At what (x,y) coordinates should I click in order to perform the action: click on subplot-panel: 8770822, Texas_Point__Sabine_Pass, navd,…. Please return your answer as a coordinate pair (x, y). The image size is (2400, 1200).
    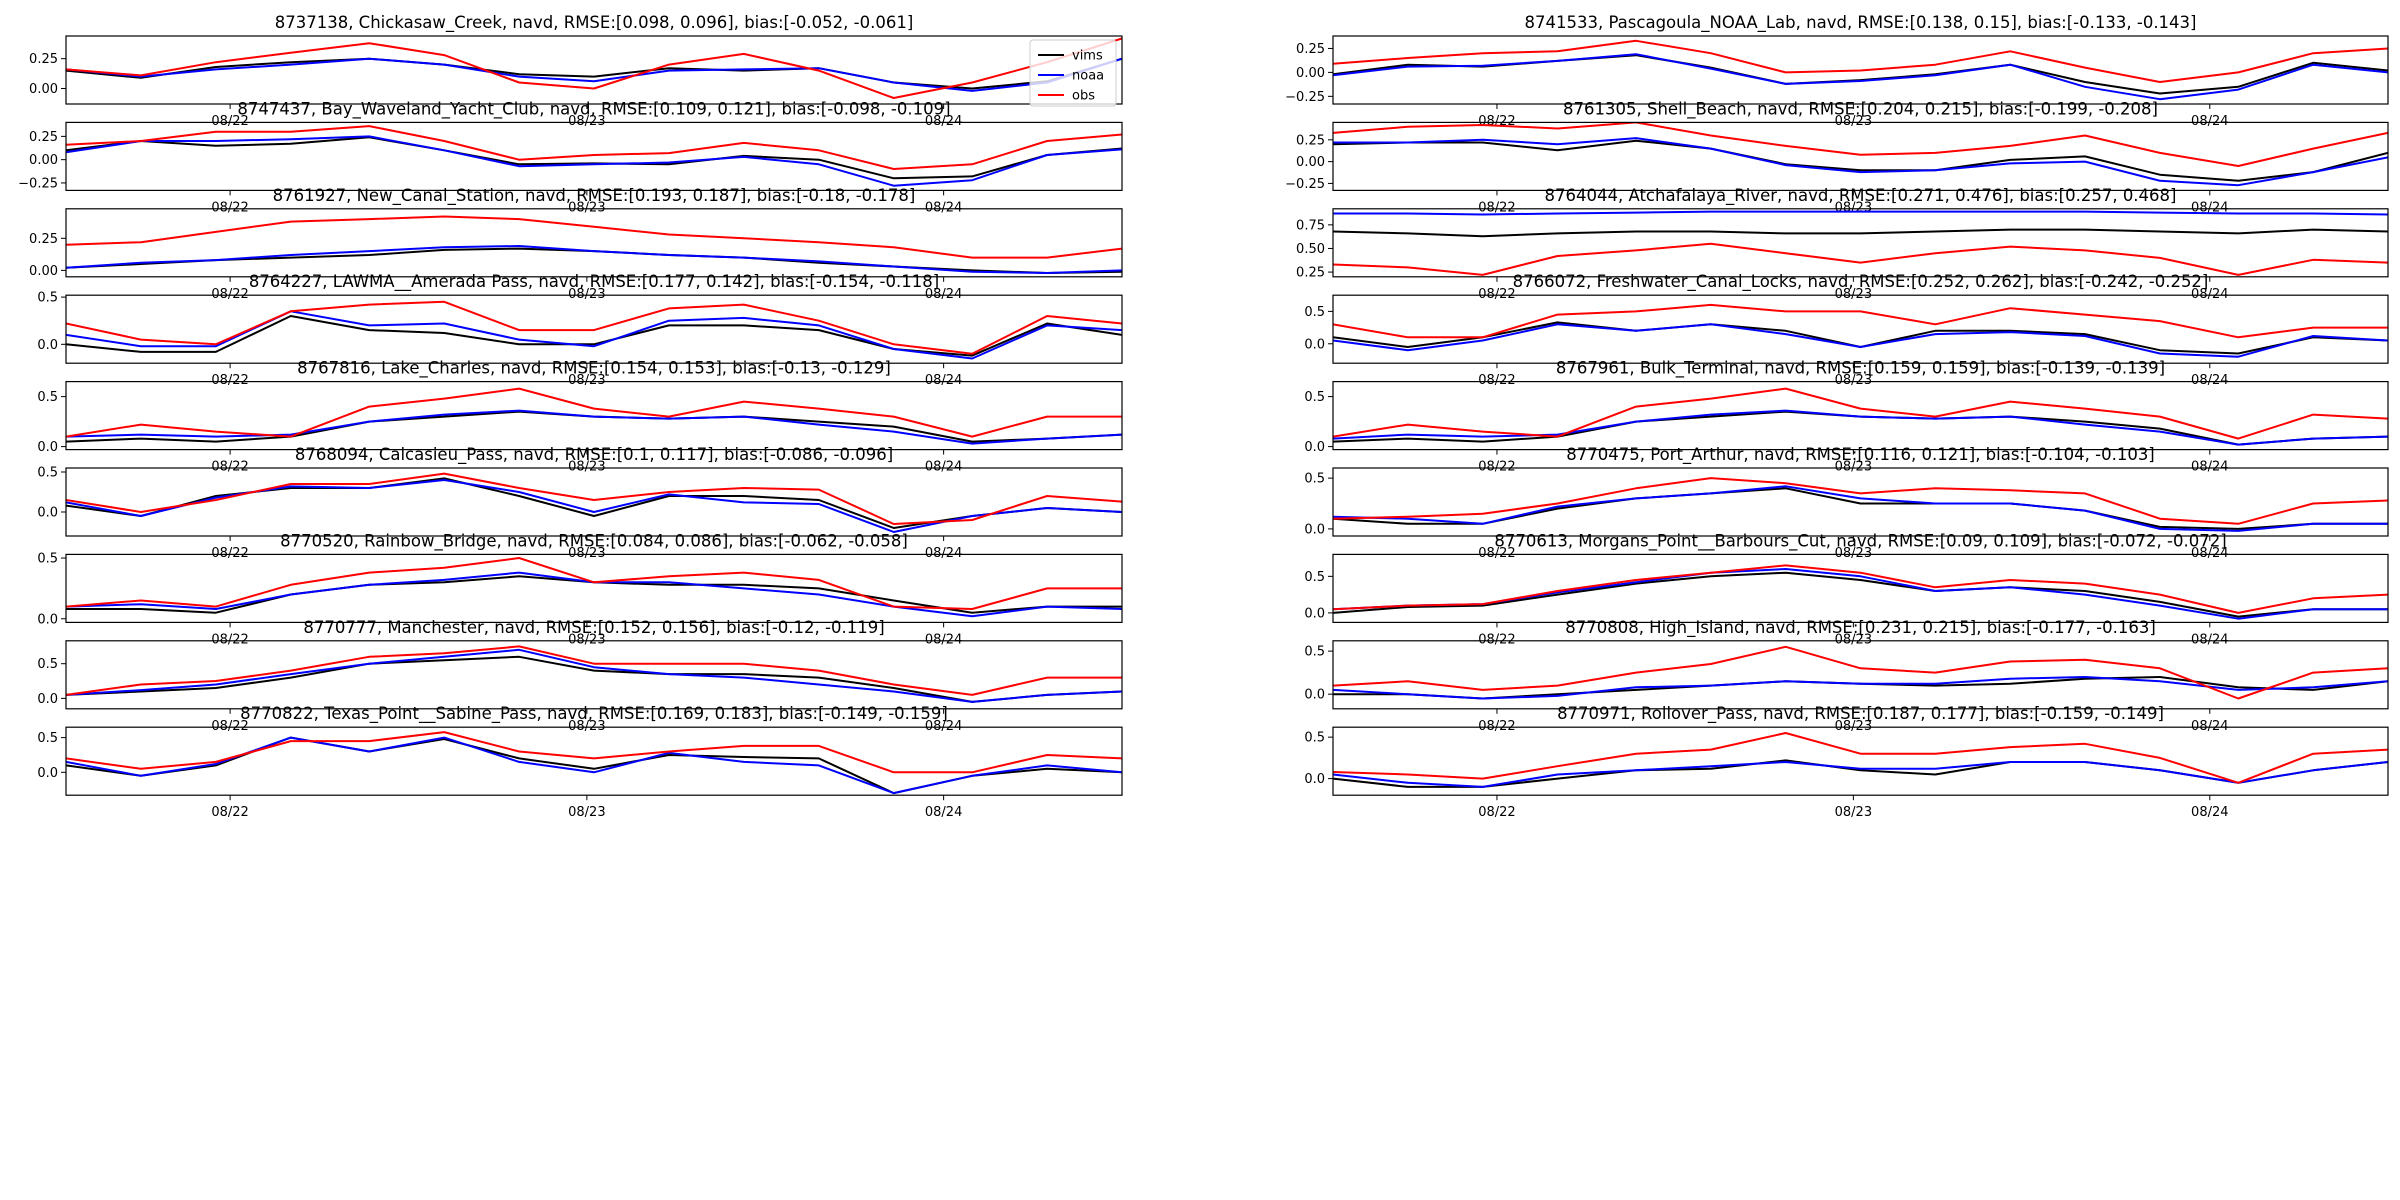
    Looking at the image, I should click on (580, 762).